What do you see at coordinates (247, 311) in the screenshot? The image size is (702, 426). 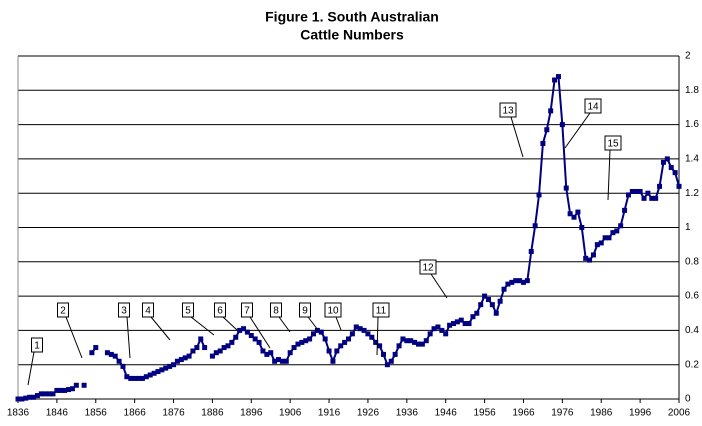 I see `annotation-label: 7` at bounding box center [247, 311].